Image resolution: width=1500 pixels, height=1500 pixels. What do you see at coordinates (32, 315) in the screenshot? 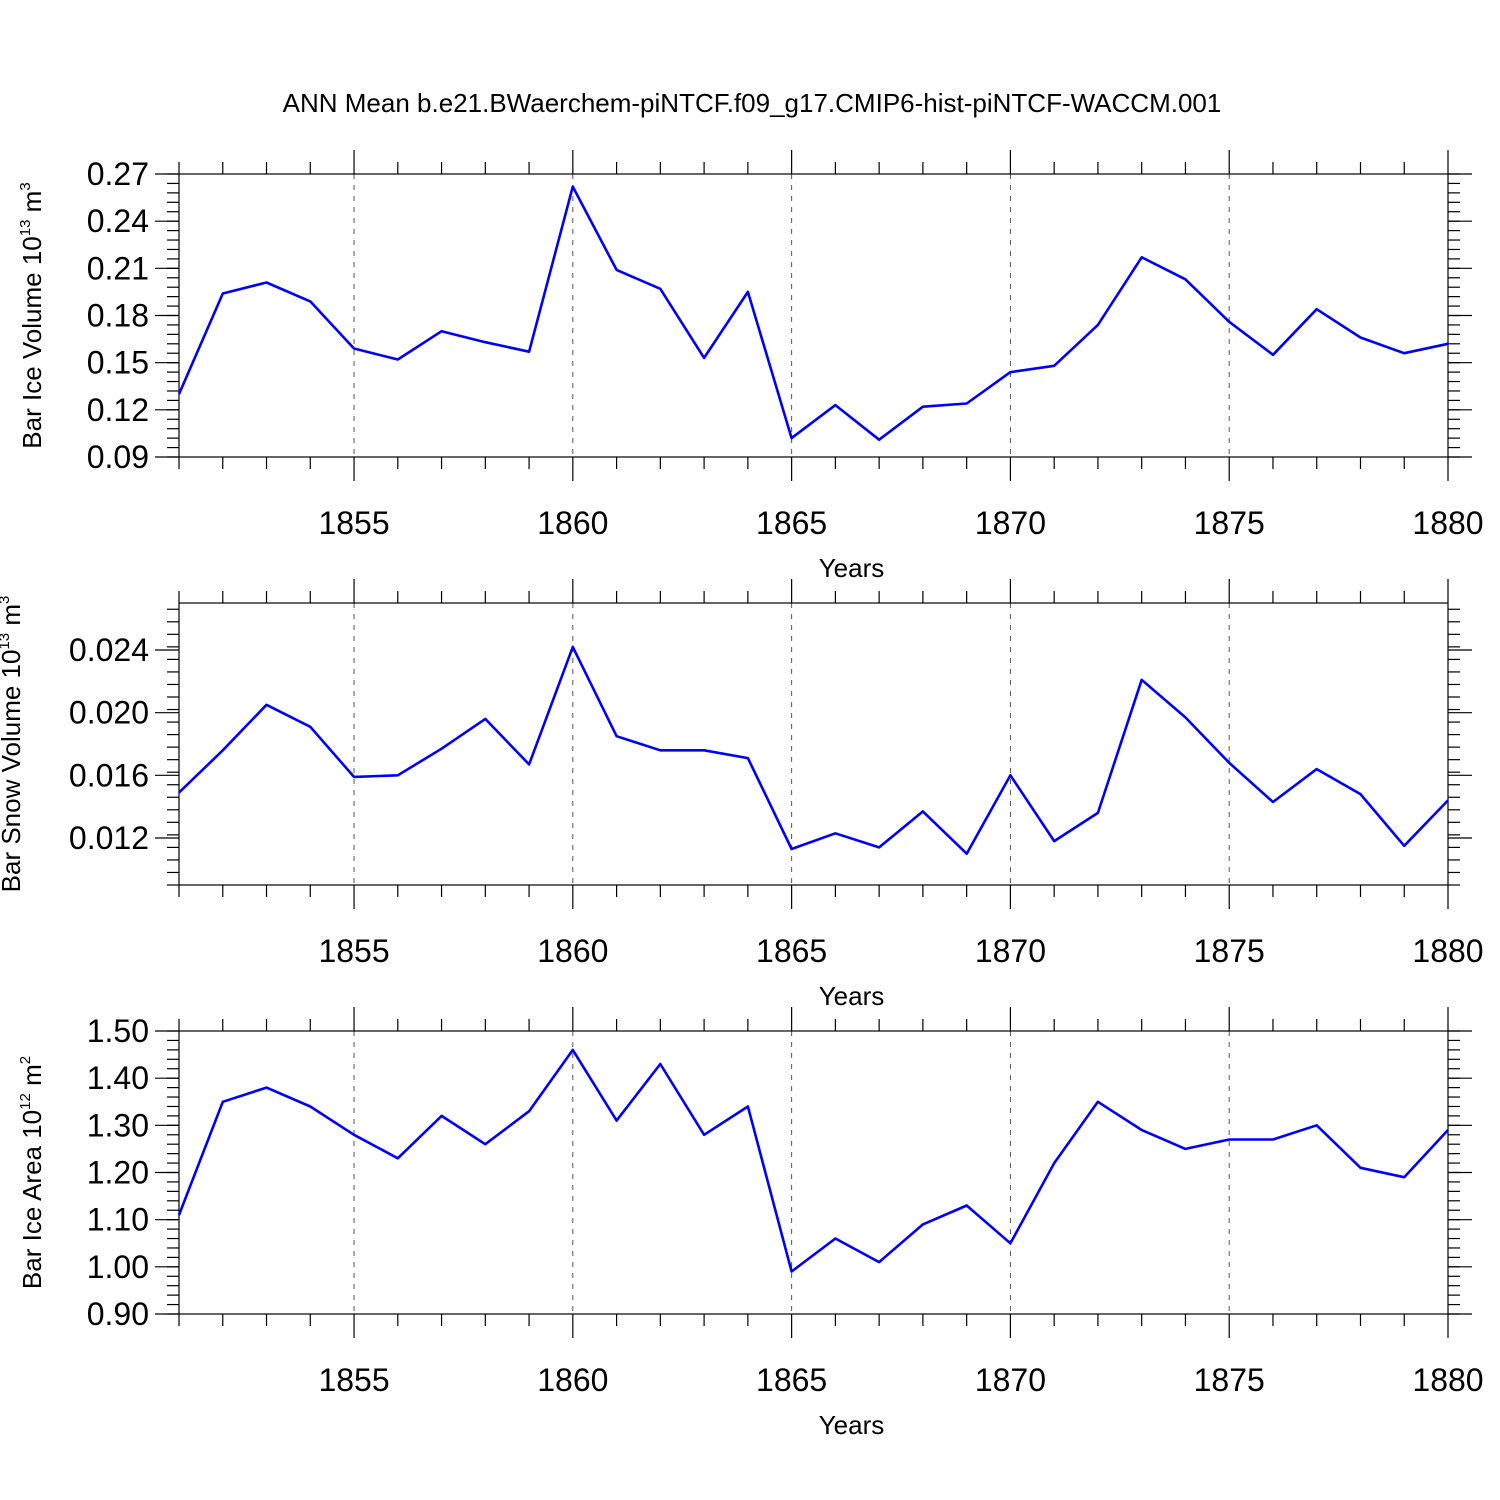
I see `y-axis-title: Bar Ice Volume 1013 m3` at bounding box center [32, 315].